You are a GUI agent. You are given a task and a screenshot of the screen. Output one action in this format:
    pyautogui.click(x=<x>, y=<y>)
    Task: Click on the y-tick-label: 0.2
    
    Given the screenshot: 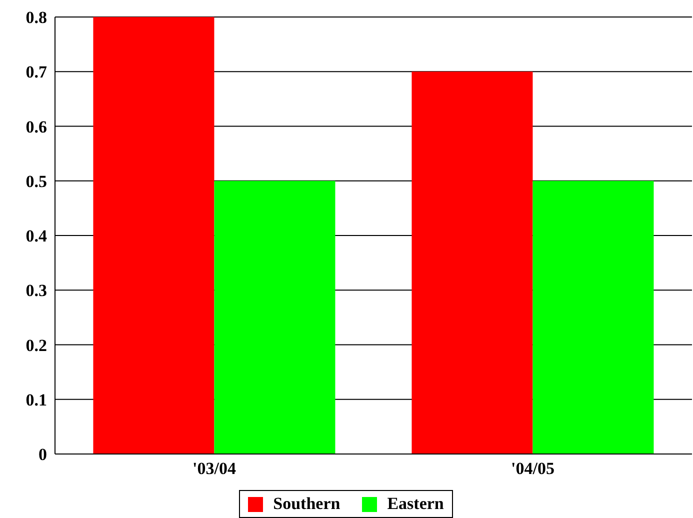 What is the action you would take?
    pyautogui.click(x=36, y=345)
    